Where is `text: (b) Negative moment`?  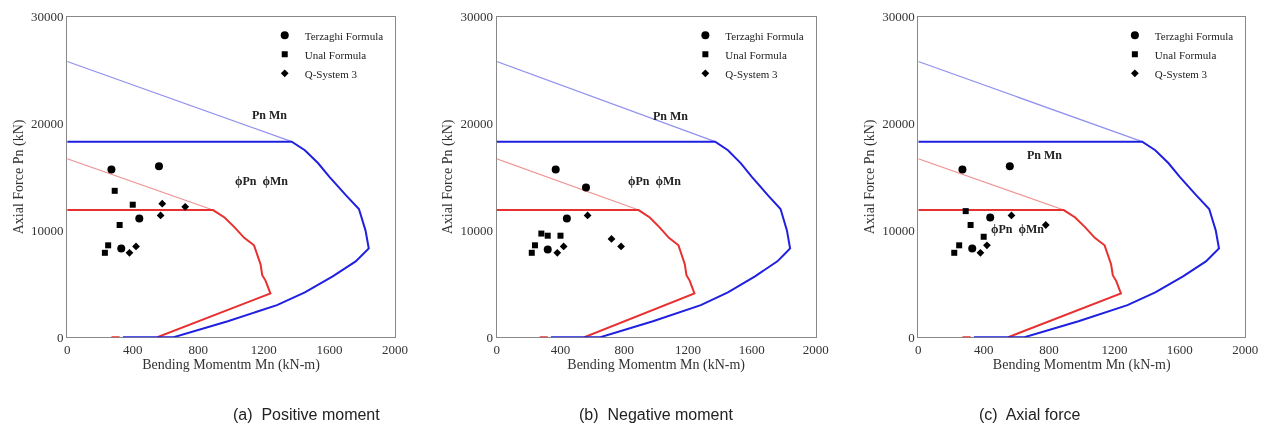
text: (b) Negative moment is located at coordinates (656, 414).